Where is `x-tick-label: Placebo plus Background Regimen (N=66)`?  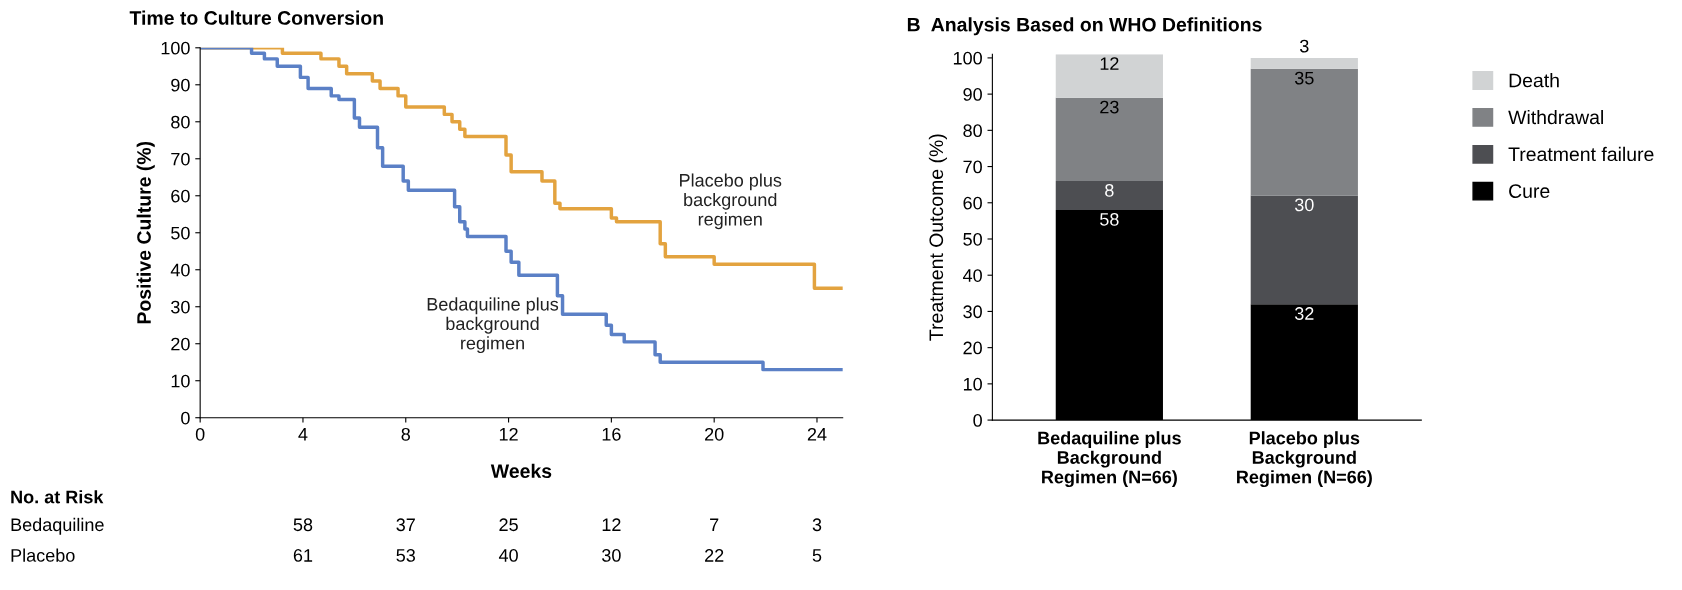
x-tick-label: Placebo plus Background Regimen (N=66) is located at coordinates (1304, 459).